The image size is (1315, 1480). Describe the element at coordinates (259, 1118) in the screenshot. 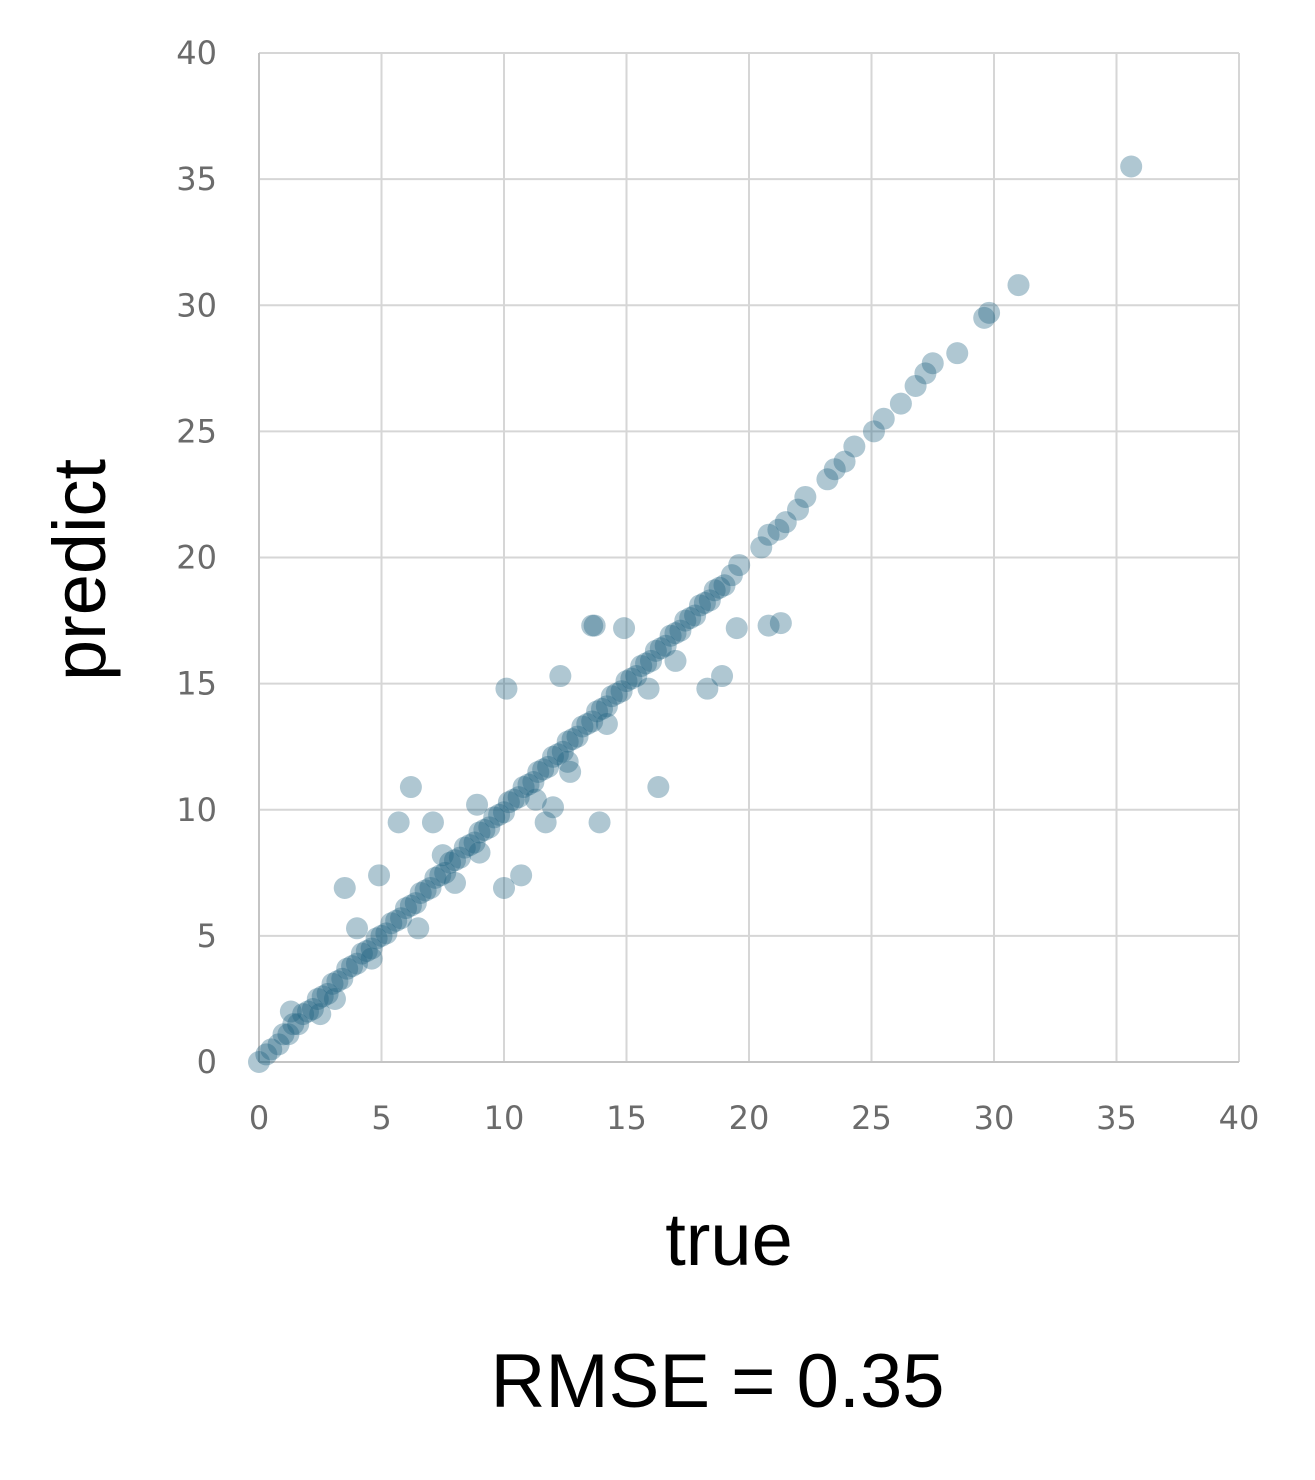

I see `x-tick-label: 0` at that location.